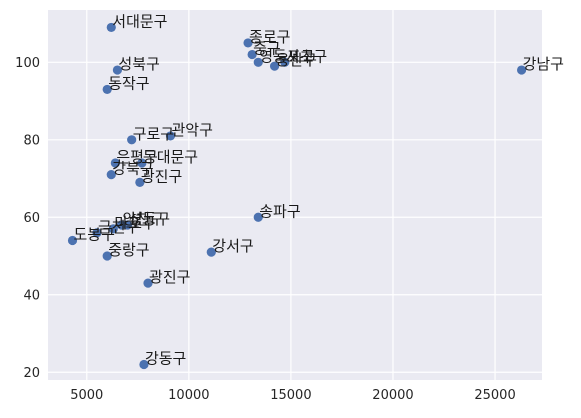 This screenshot has width=581, height=418. Describe the element at coordinates (269, 37) in the screenshot. I see `point-label: 종로구` at that location.